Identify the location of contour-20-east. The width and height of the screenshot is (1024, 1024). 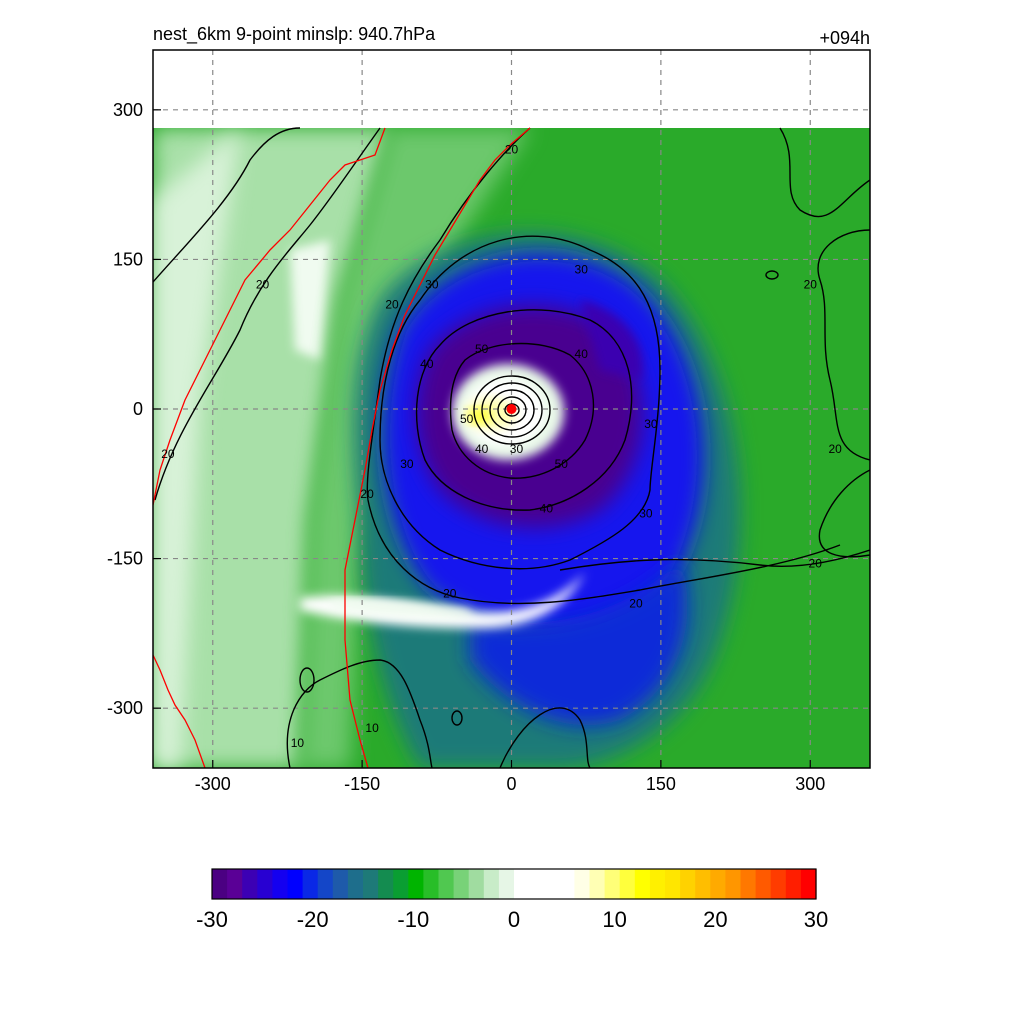
(844, 513).